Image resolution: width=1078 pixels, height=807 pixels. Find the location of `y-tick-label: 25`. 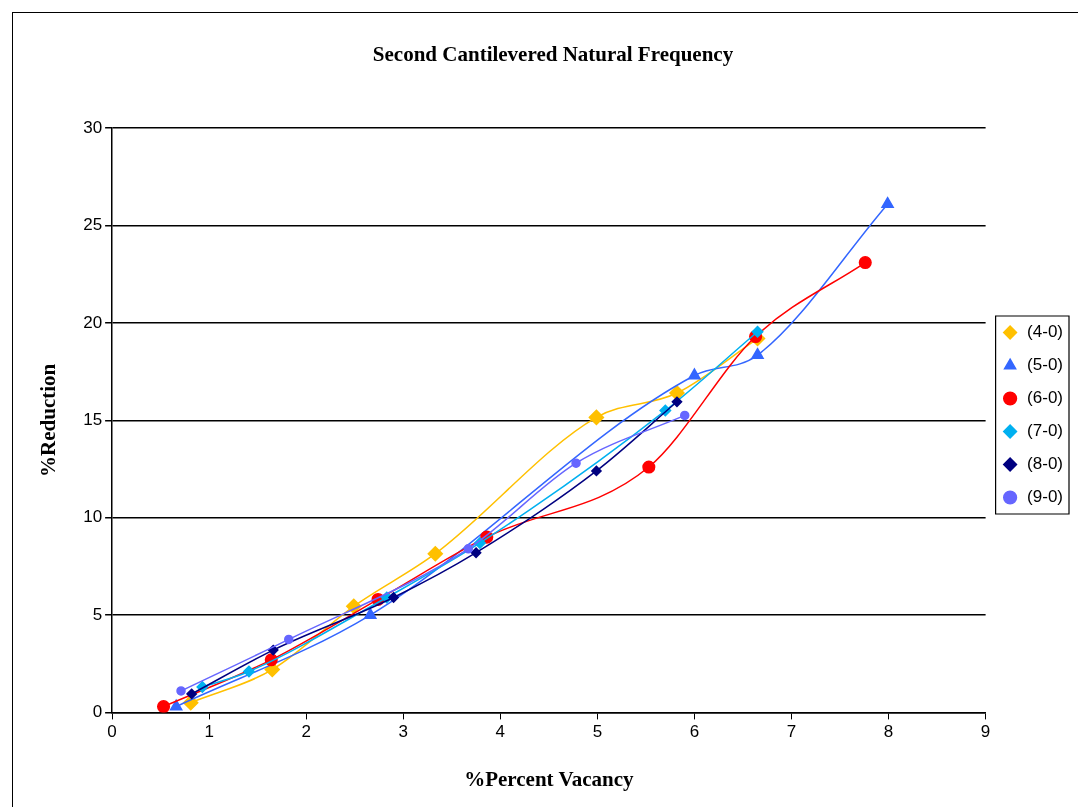

y-tick-label: 25 is located at coordinates (93, 225).